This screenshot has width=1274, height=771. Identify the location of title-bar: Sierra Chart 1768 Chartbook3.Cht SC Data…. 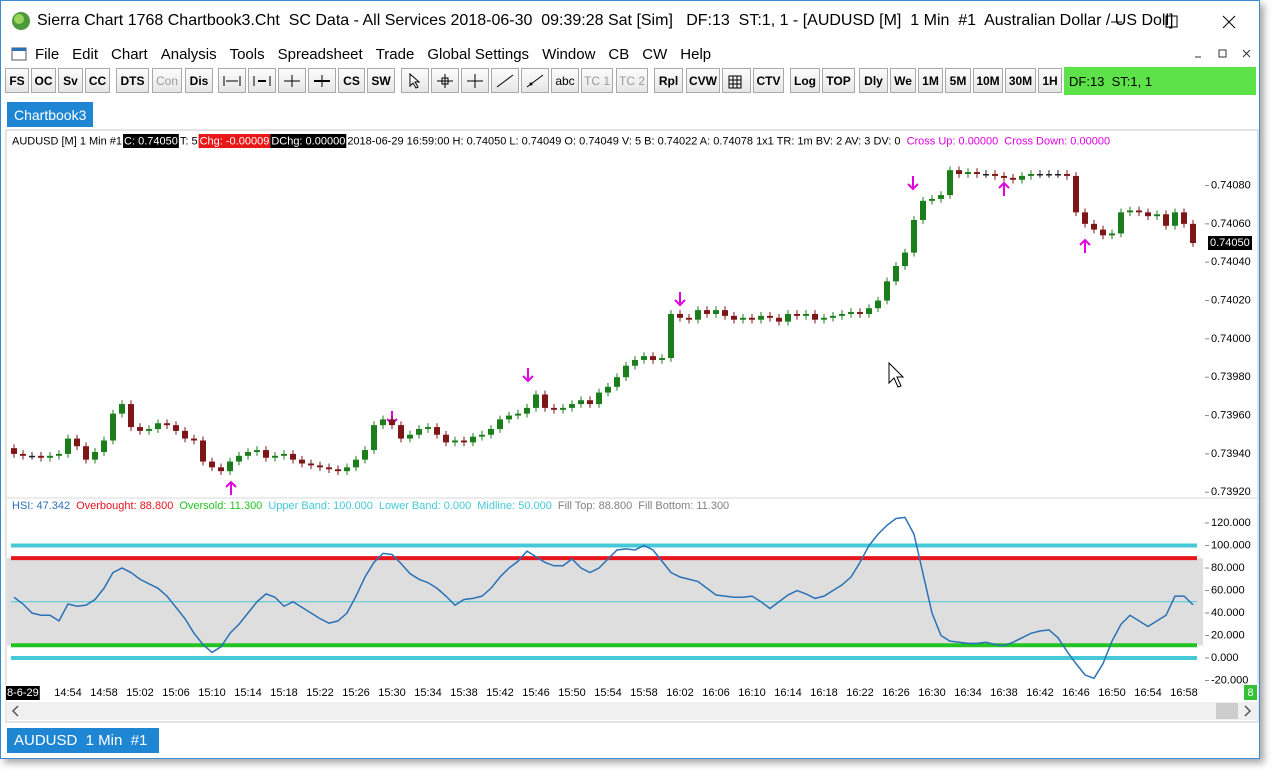
(630, 22).